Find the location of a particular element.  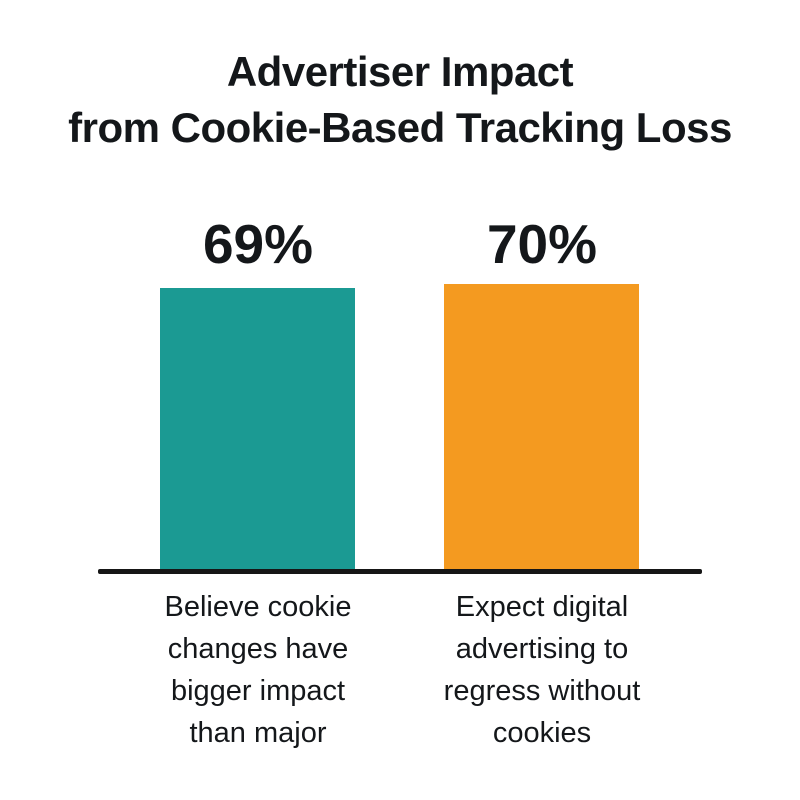

caption-line: cookies is located at coordinates (542, 733).